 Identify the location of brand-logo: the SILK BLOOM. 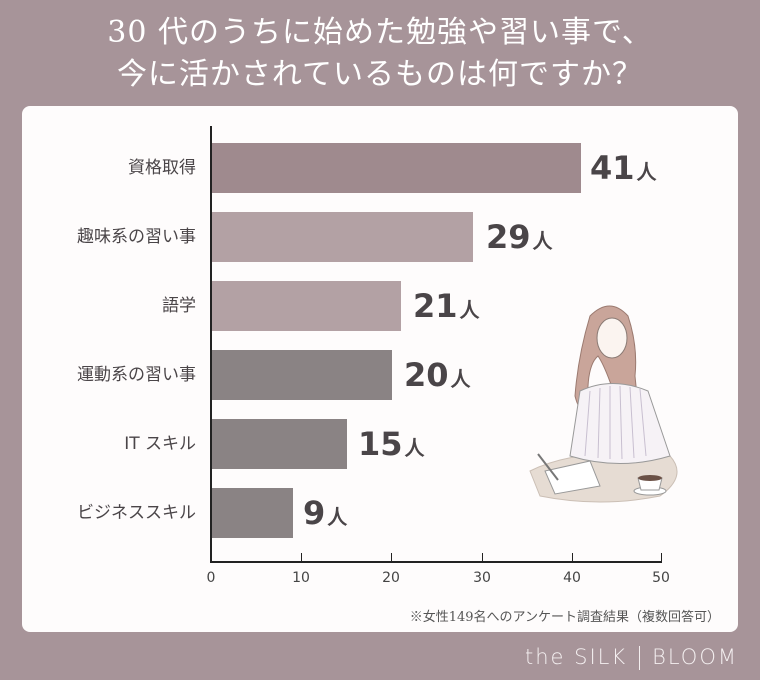
(631, 657).